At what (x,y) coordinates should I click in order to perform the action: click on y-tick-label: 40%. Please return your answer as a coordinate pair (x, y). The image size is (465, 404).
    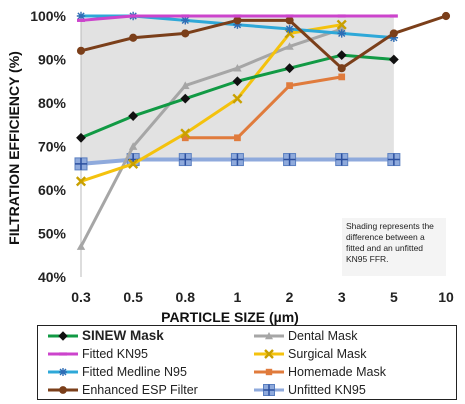
    Looking at the image, I should click on (52, 277).